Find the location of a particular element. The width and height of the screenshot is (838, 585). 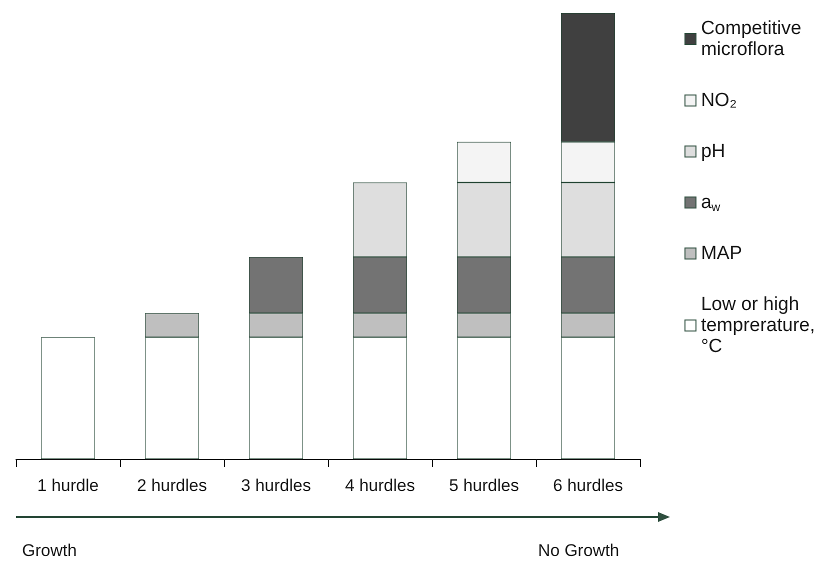

x-tick-label: 2 hurdles is located at coordinates (172, 485).